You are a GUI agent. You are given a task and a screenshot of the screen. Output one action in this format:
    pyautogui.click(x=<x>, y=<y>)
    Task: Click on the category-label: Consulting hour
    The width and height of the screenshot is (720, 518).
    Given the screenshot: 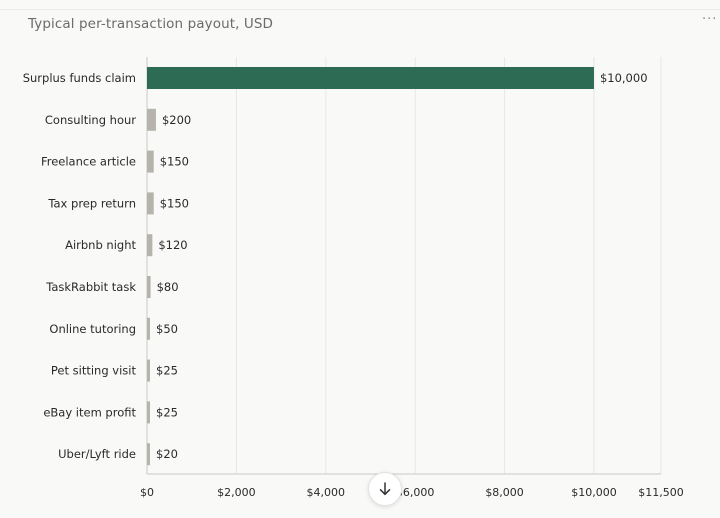 What is the action you would take?
    pyautogui.click(x=90, y=120)
    